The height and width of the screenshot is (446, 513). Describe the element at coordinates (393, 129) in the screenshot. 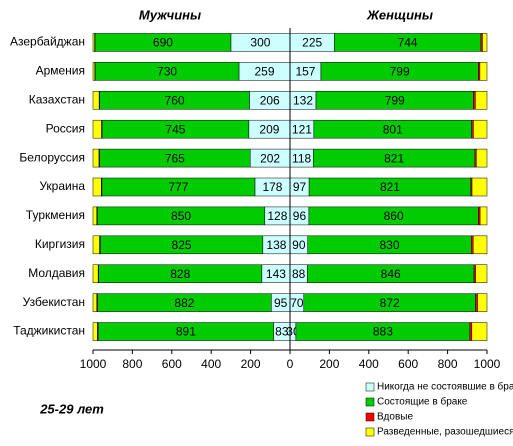

I see `data-label: 801` at that location.